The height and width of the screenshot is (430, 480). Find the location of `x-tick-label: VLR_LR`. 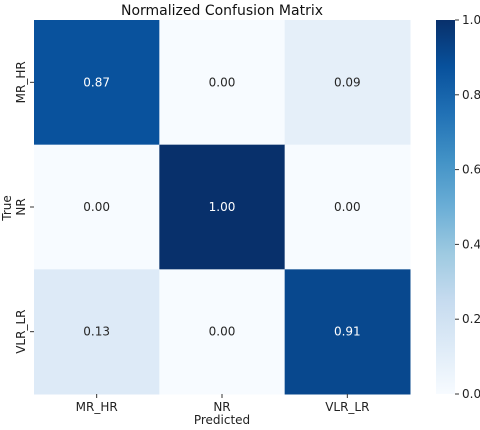

x-tick-label: VLR_LR is located at coordinates (347, 407).